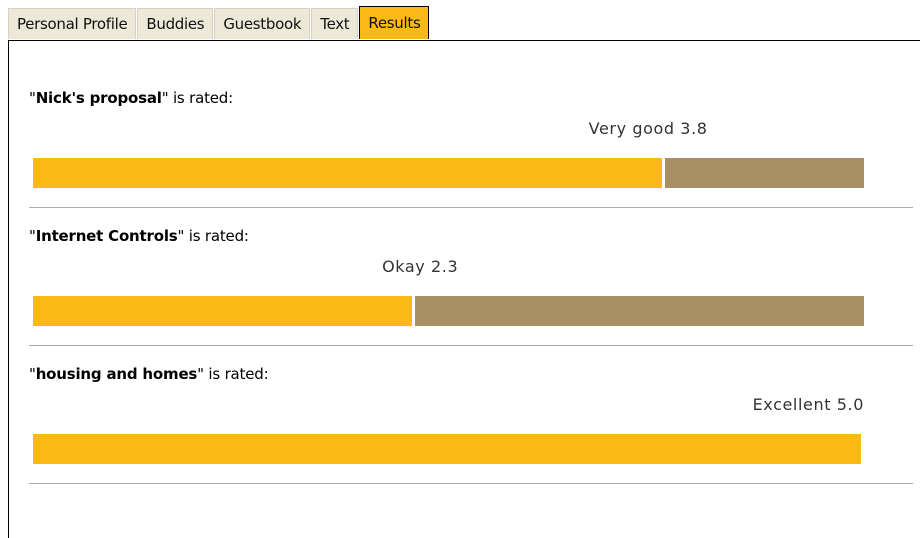  Describe the element at coordinates (808, 404) in the screenshot. I see `rating-label: Excellent 5.0` at that location.